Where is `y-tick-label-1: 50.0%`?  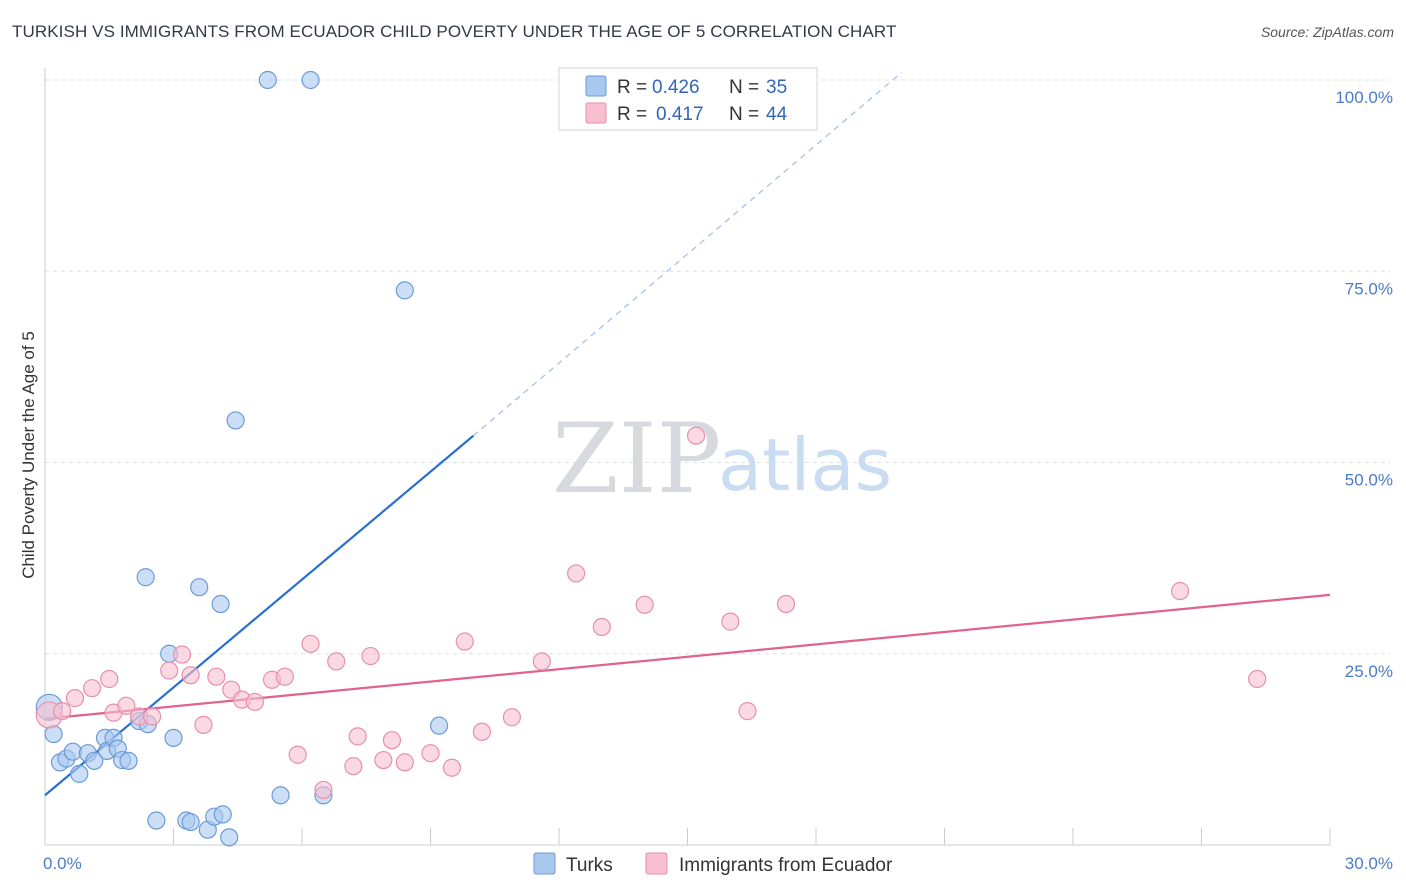
y-tick-label-1: 50.0% is located at coordinates (1369, 480).